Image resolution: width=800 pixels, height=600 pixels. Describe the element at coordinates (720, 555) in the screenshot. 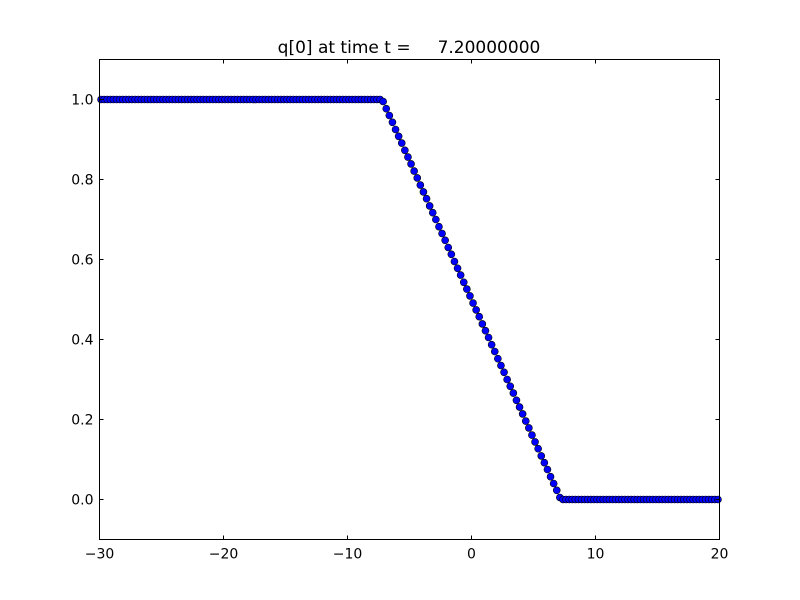

I see `x-tick-label: 20` at that location.